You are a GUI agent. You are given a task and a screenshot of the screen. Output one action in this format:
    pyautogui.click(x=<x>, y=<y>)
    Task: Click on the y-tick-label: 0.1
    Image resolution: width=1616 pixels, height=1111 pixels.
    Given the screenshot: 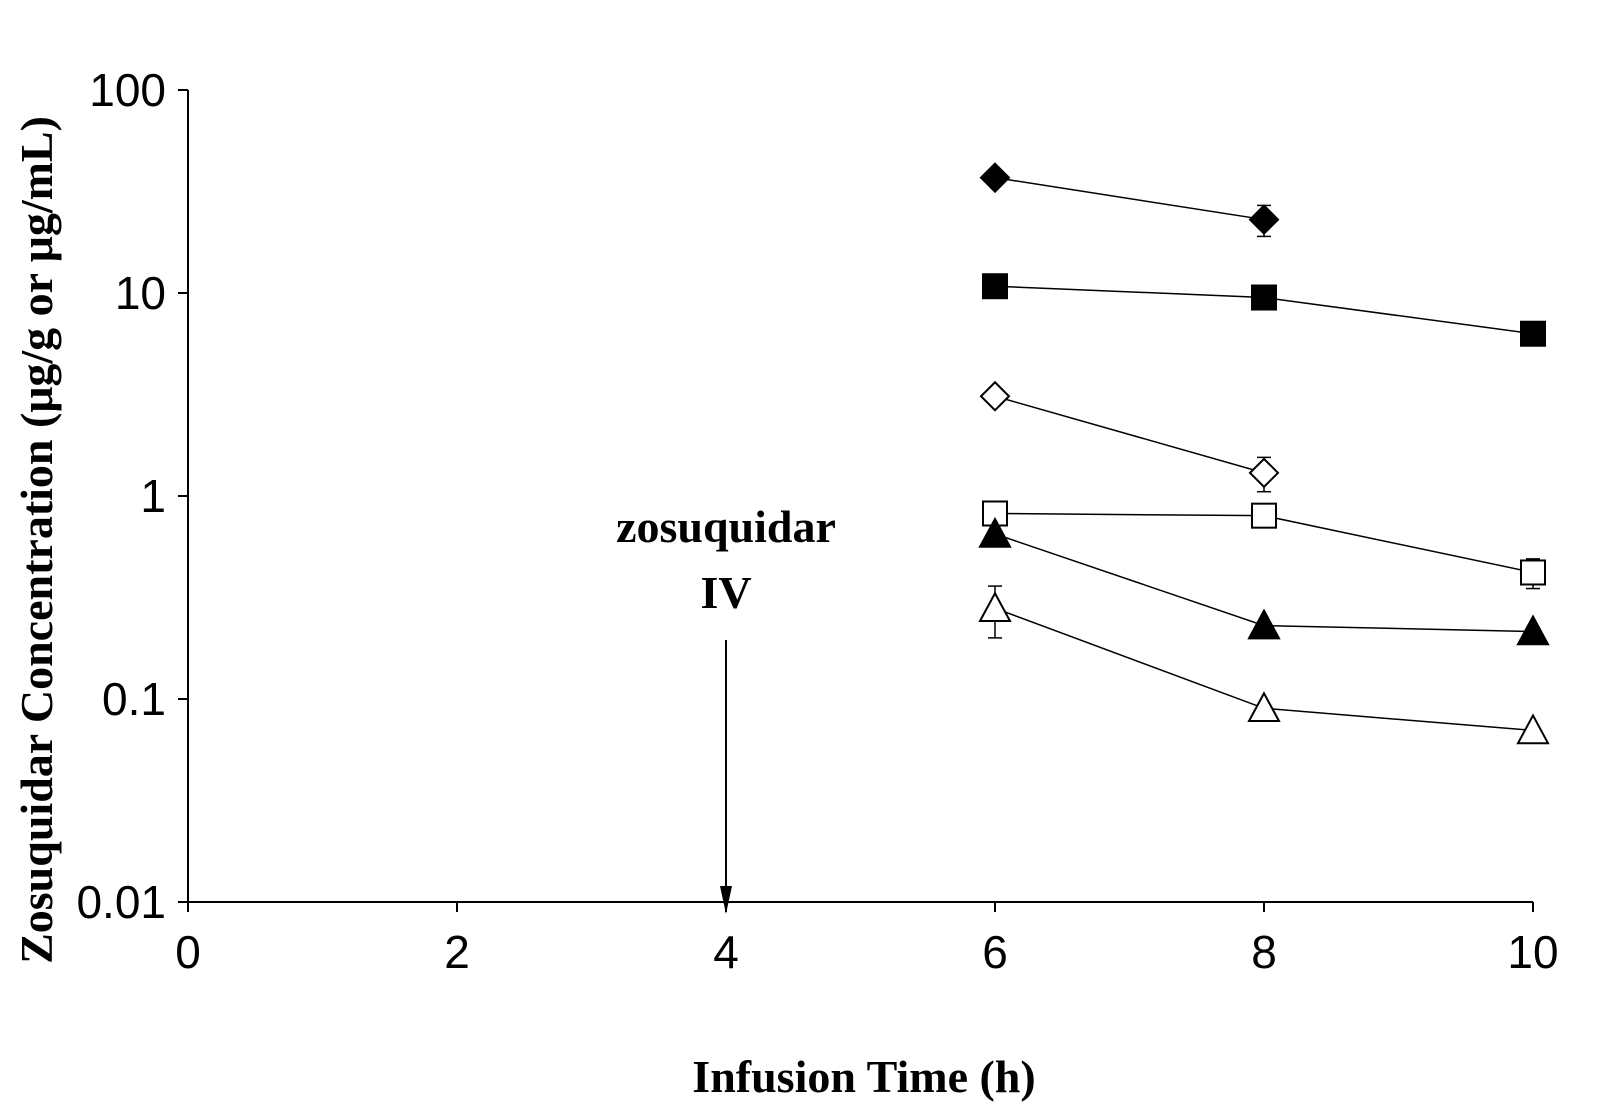 What is the action you would take?
    pyautogui.click(x=134, y=699)
    